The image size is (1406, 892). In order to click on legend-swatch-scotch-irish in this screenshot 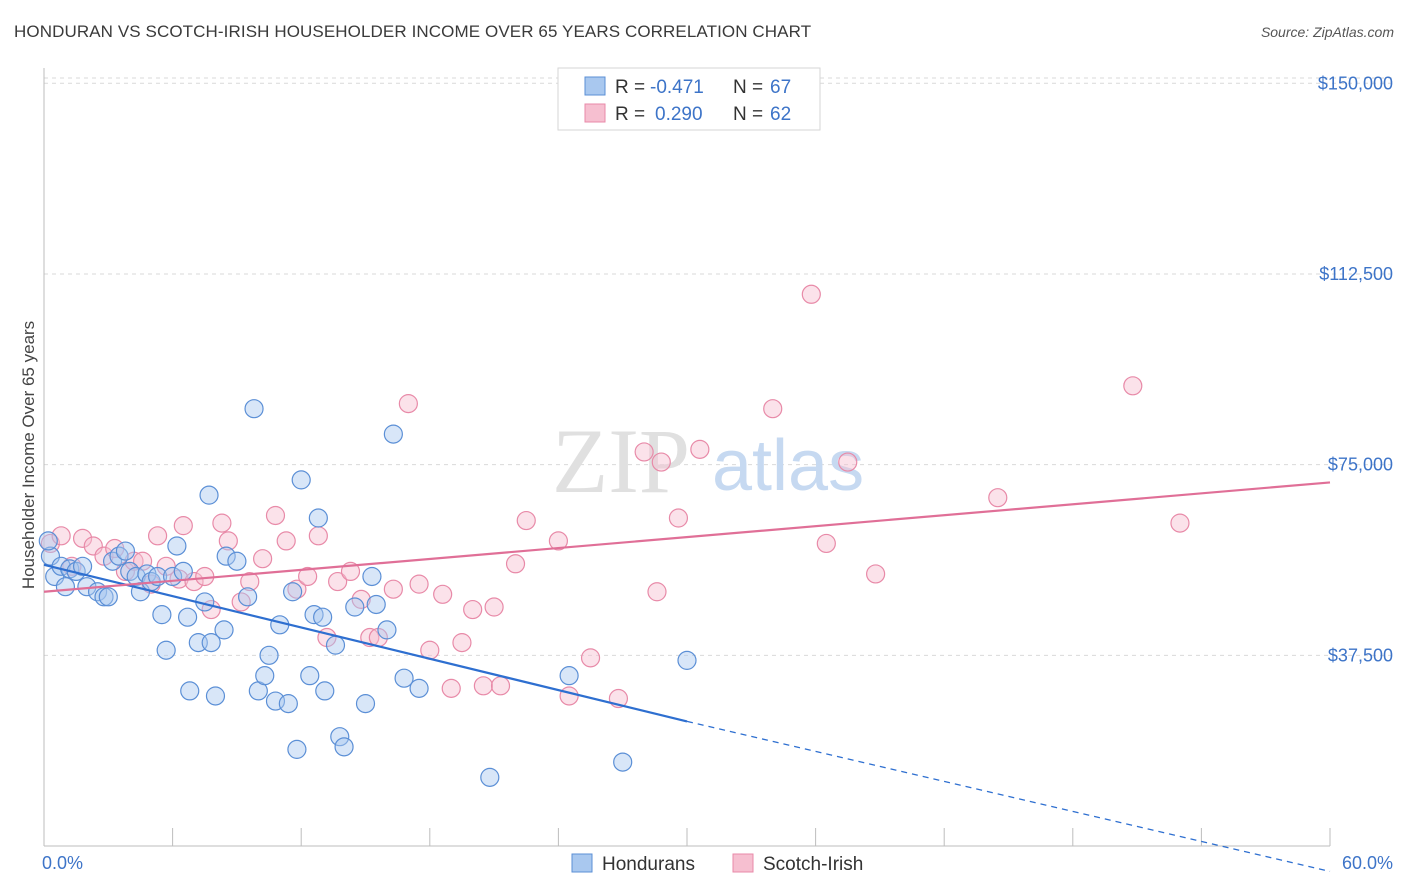, I will do `click(595, 113)`.